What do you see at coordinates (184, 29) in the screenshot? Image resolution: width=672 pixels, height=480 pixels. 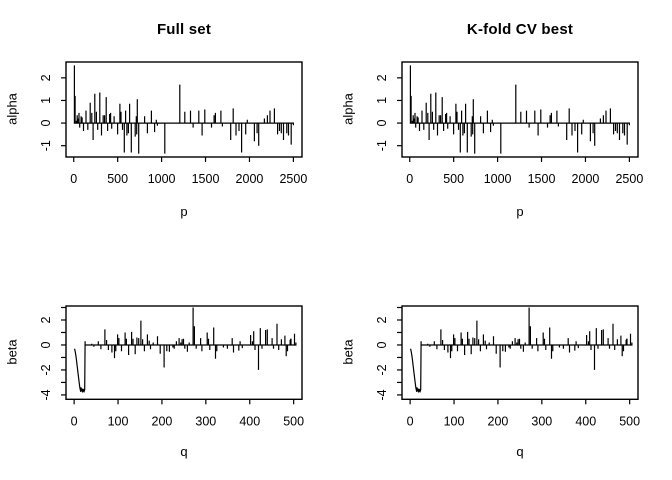 I see `panel-title-full-set: Full set` at bounding box center [184, 29].